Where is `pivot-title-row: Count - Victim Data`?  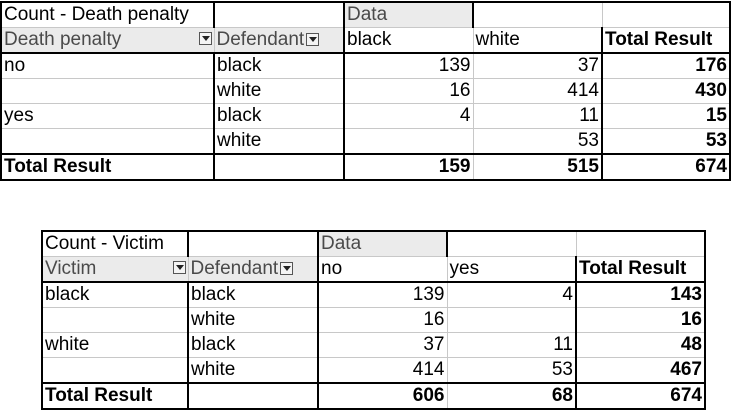
pivot-title-row: Count - Victim Data is located at coordinates (373, 243).